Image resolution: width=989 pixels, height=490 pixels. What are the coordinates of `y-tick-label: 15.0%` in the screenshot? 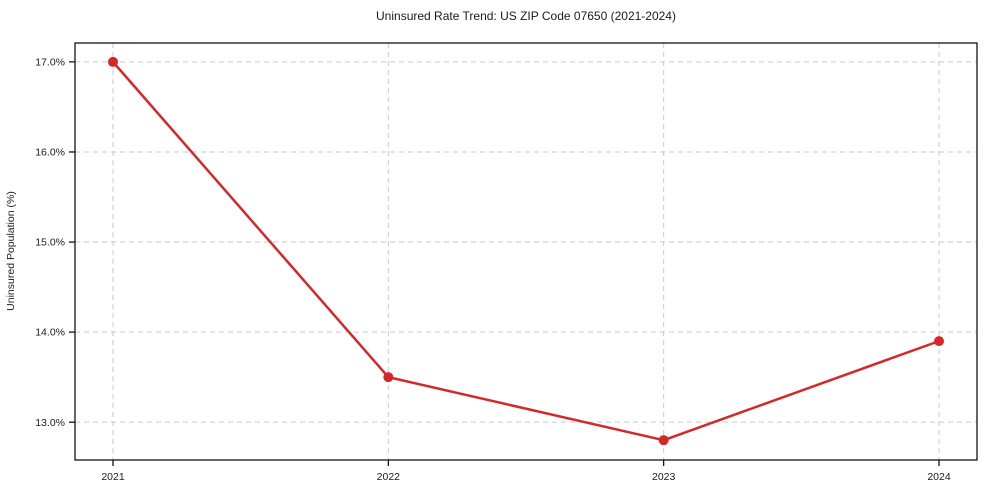 It's located at (50, 243).